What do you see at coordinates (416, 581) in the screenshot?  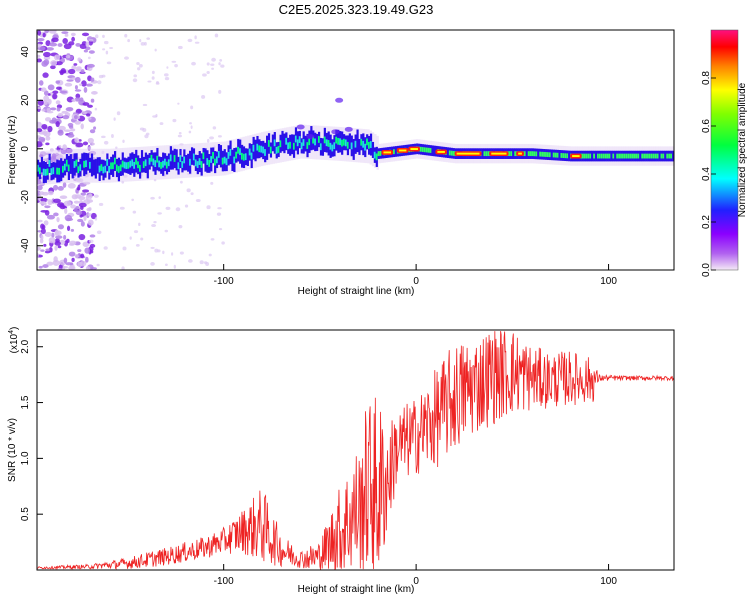 I see `x-tick-label: 0` at bounding box center [416, 581].